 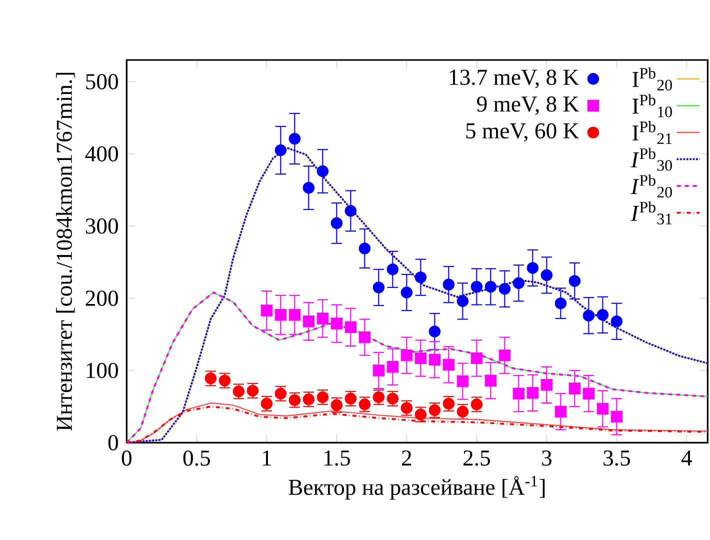 I want to click on y-tick-label: 0, so click(x=113, y=442).